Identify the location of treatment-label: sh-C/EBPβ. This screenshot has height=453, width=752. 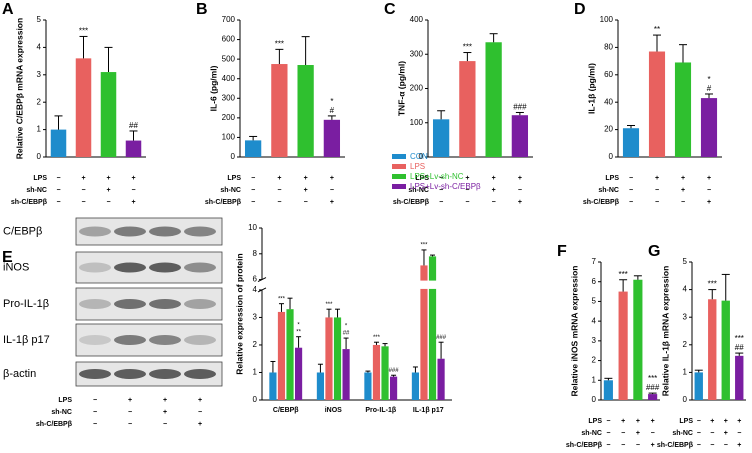
(223, 202).